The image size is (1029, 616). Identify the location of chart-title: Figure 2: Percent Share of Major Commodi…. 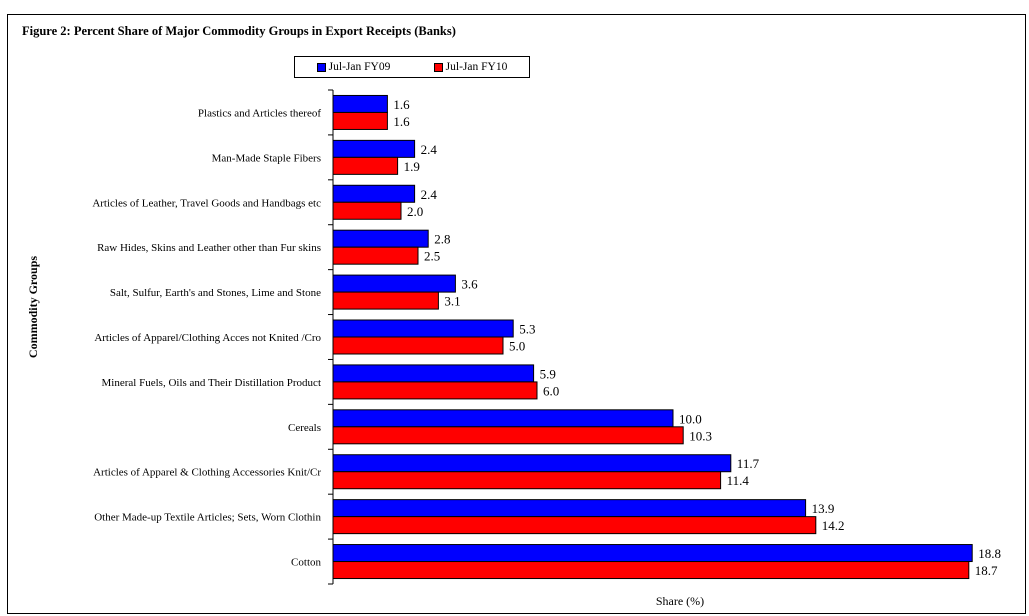
(239, 31).